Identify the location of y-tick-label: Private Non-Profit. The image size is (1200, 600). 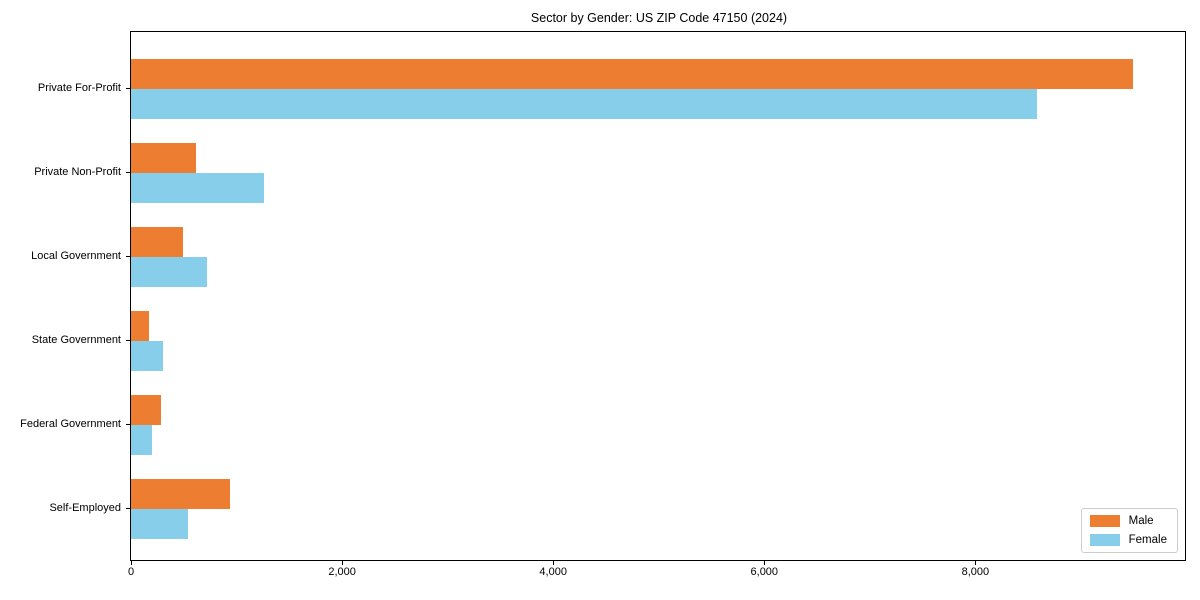
(77, 172).